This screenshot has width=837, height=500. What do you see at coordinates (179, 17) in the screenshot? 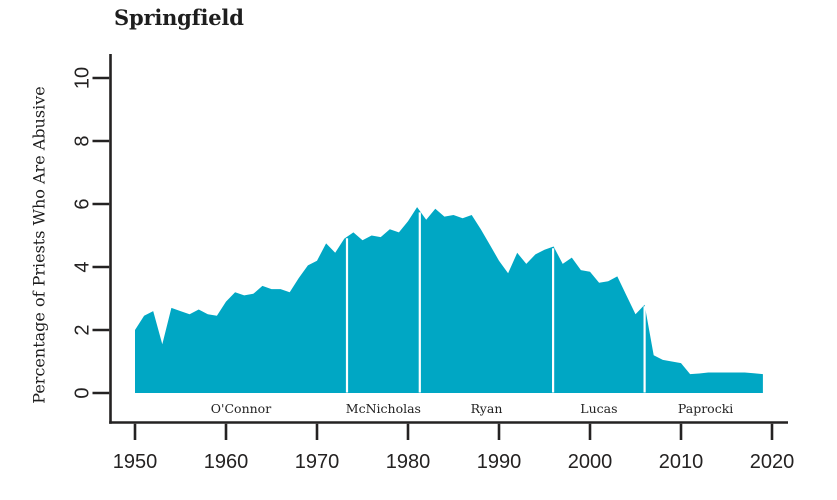
I see `chart-title: Springfield` at bounding box center [179, 17].